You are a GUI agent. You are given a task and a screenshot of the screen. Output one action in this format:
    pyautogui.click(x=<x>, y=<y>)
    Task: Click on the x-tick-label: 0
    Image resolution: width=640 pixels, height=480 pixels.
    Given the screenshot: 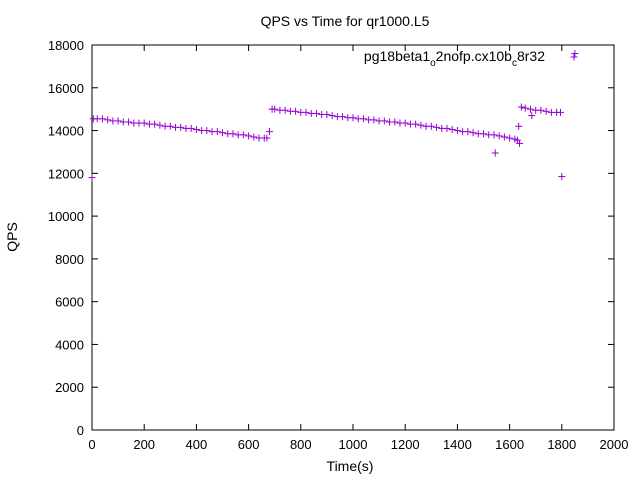 What is the action you would take?
    pyautogui.click(x=91, y=444)
    